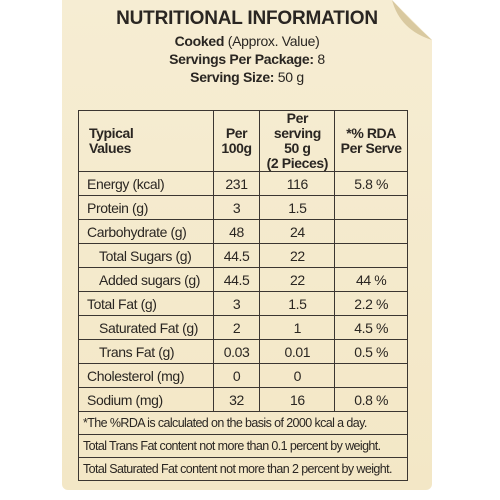 This screenshot has width=500, height=500. Describe the element at coordinates (146, 351) in the screenshot. I see `nutrient-name: Trans Fat (g)` at that location.